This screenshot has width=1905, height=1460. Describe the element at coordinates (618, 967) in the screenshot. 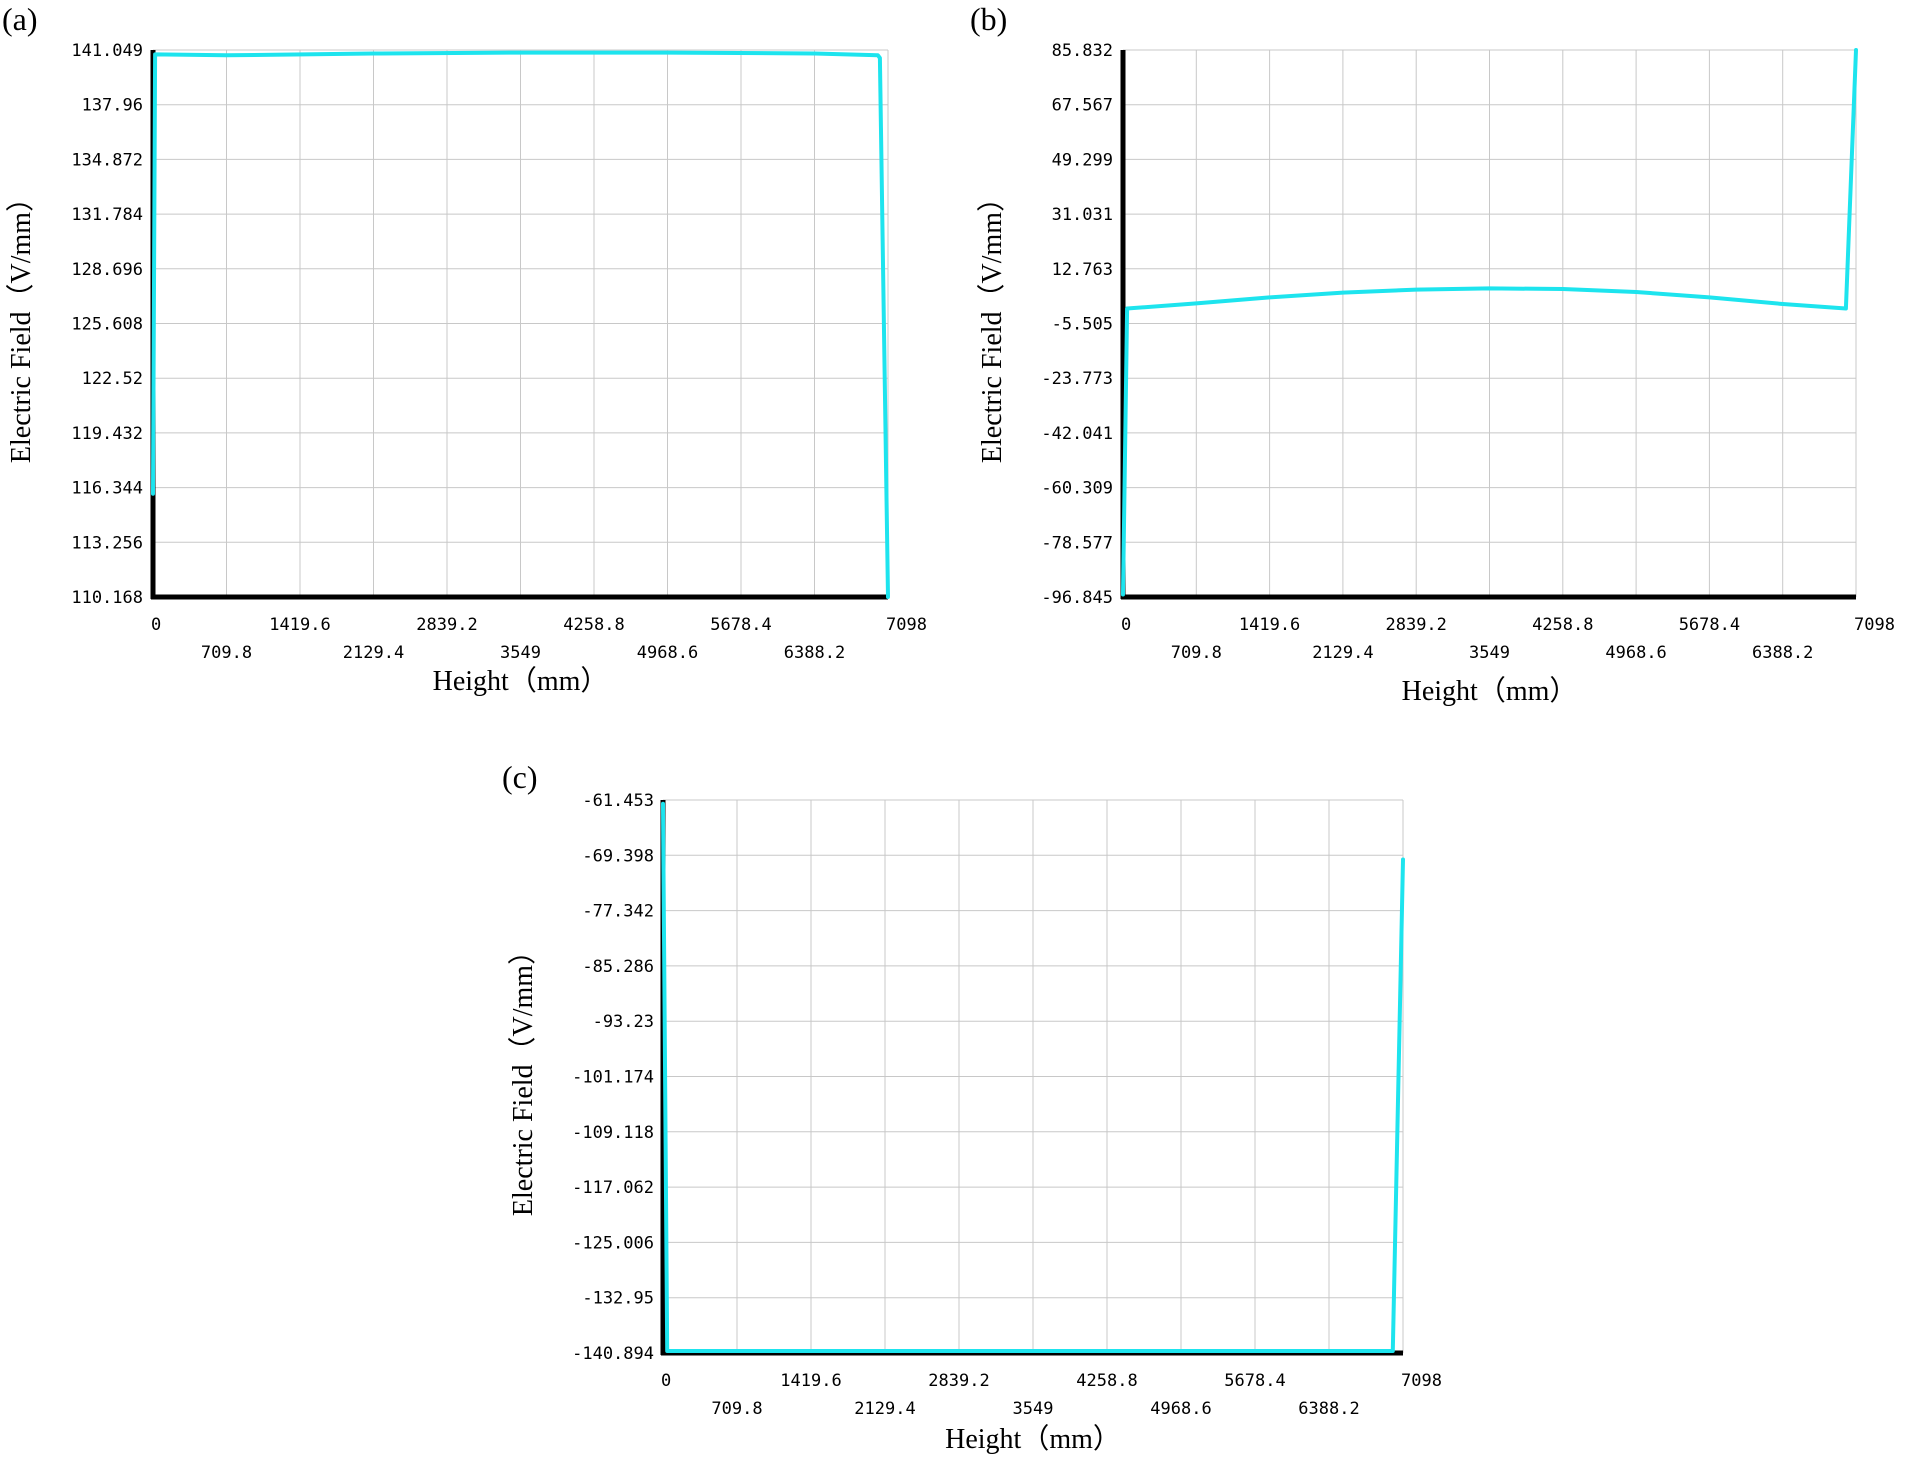

I see `y-tick-label: -85.286` at that location.